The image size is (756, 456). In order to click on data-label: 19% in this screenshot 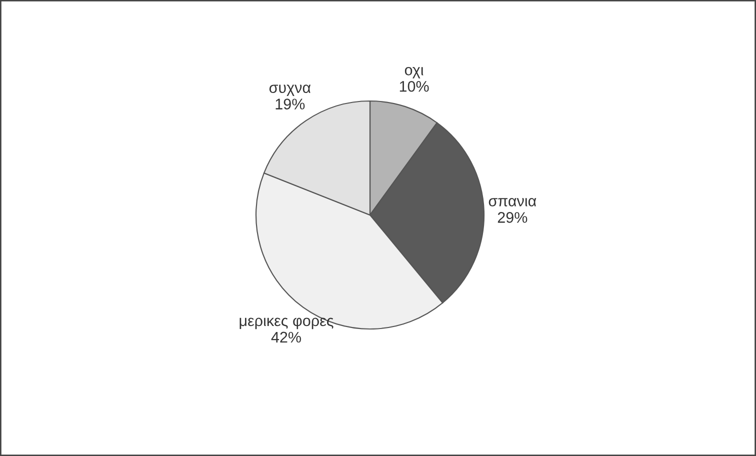, I will do `click(290, 104)`.